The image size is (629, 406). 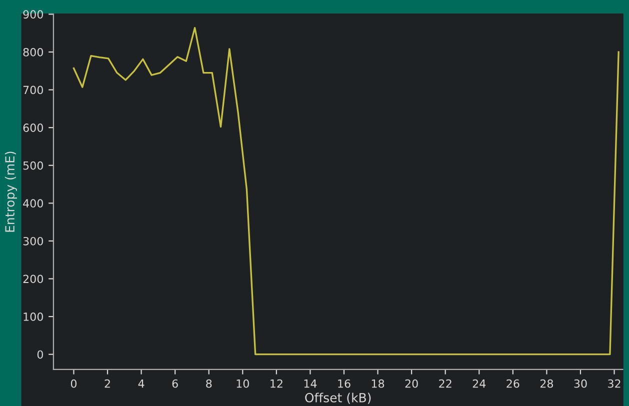 I want to click on y-tick-label: 0, so click(x=40, y=354).